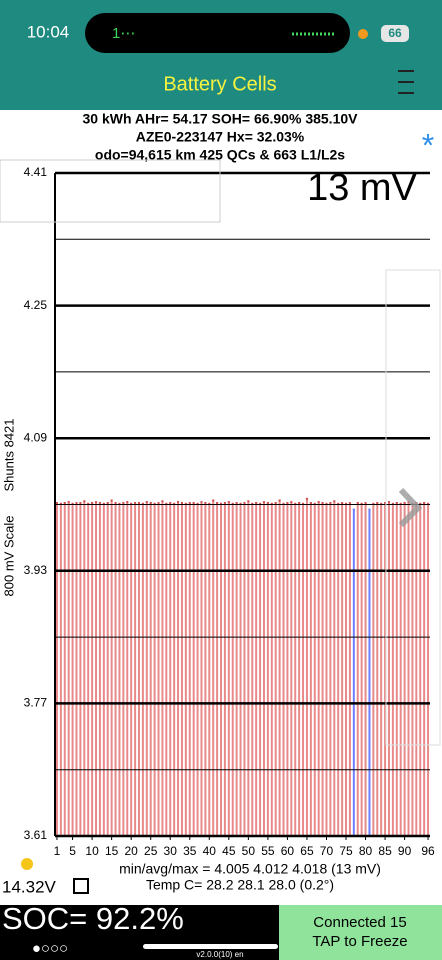 This screenshot has height=960, width=442. Describe the element at coordinates (217, 33) in the screenshot. I see `dynamic-island` at that location.